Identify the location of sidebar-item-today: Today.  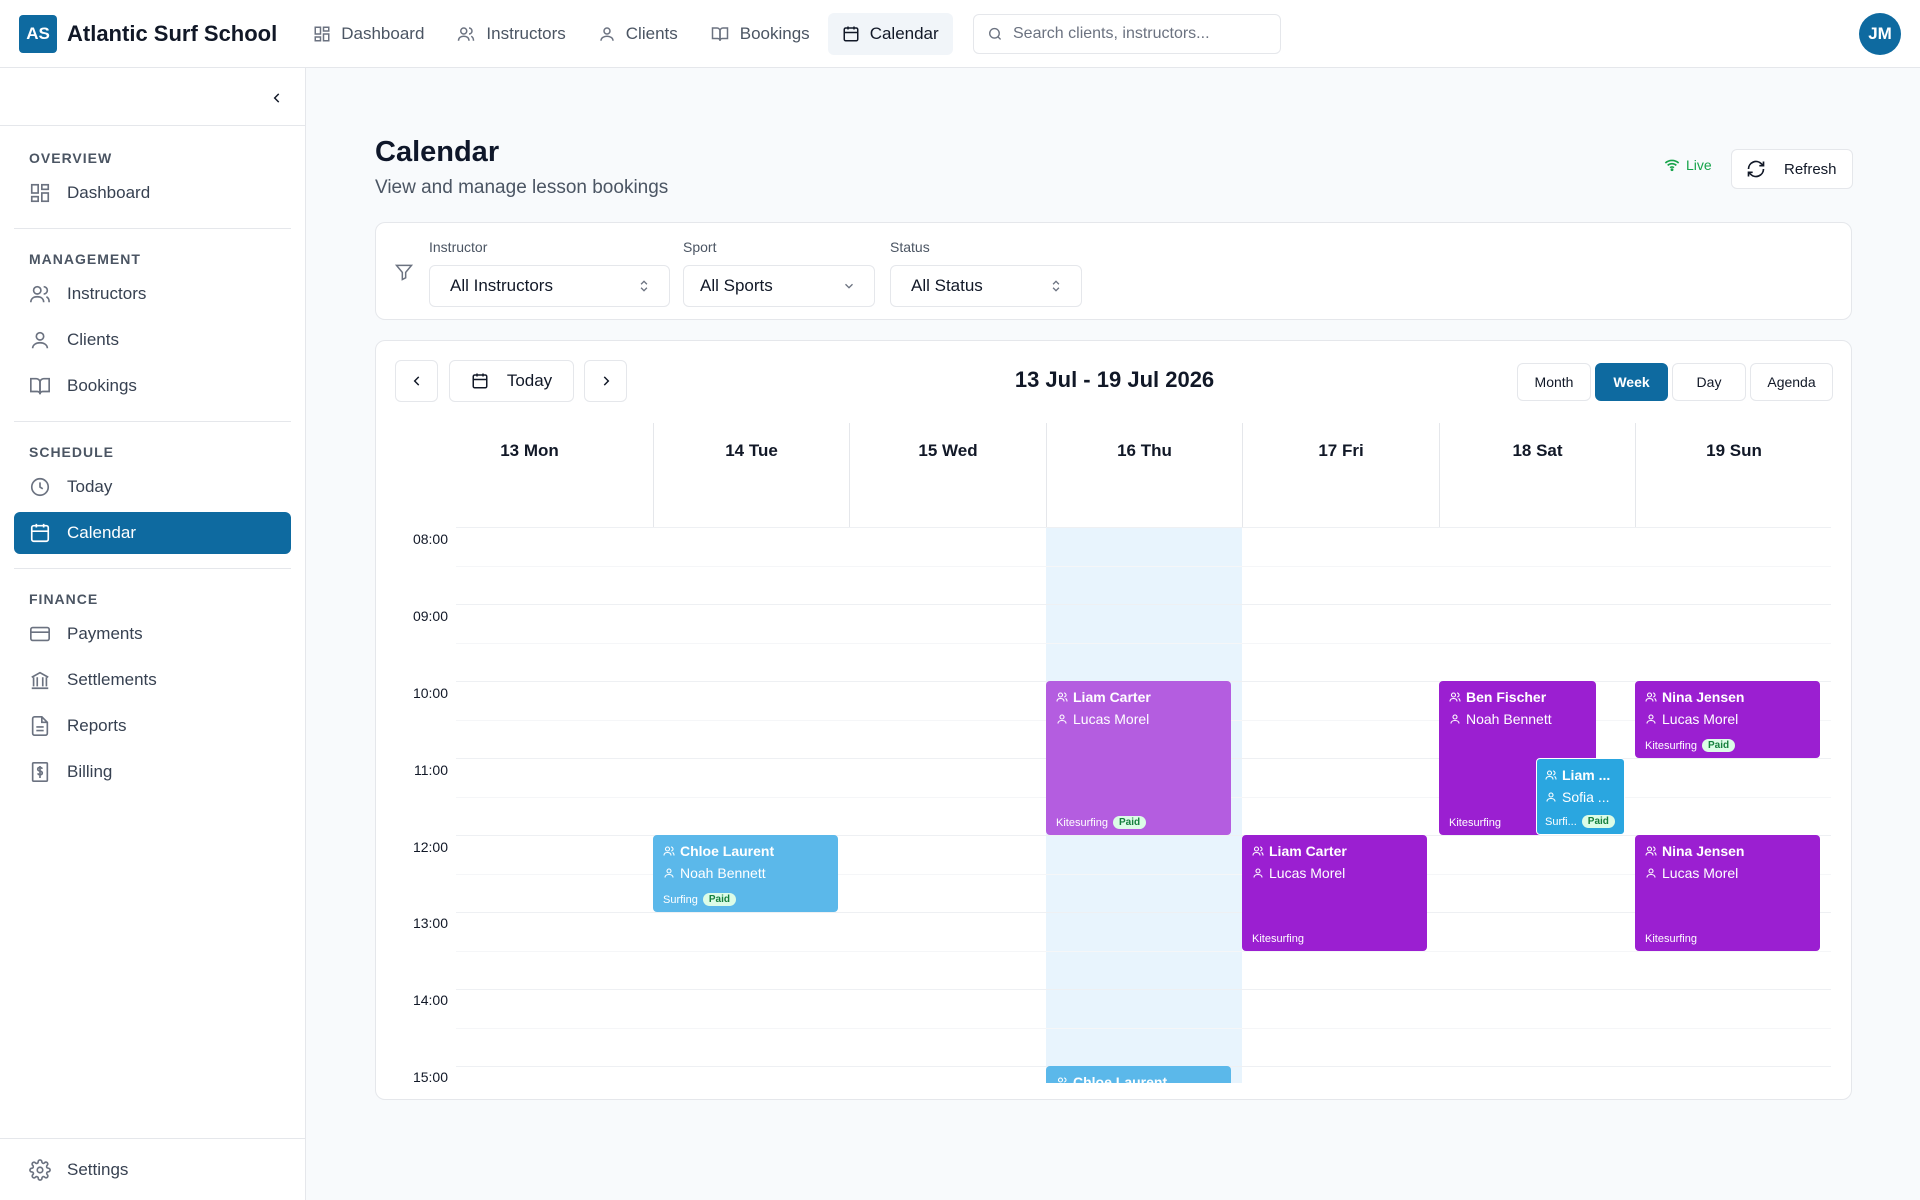
(152, 487).